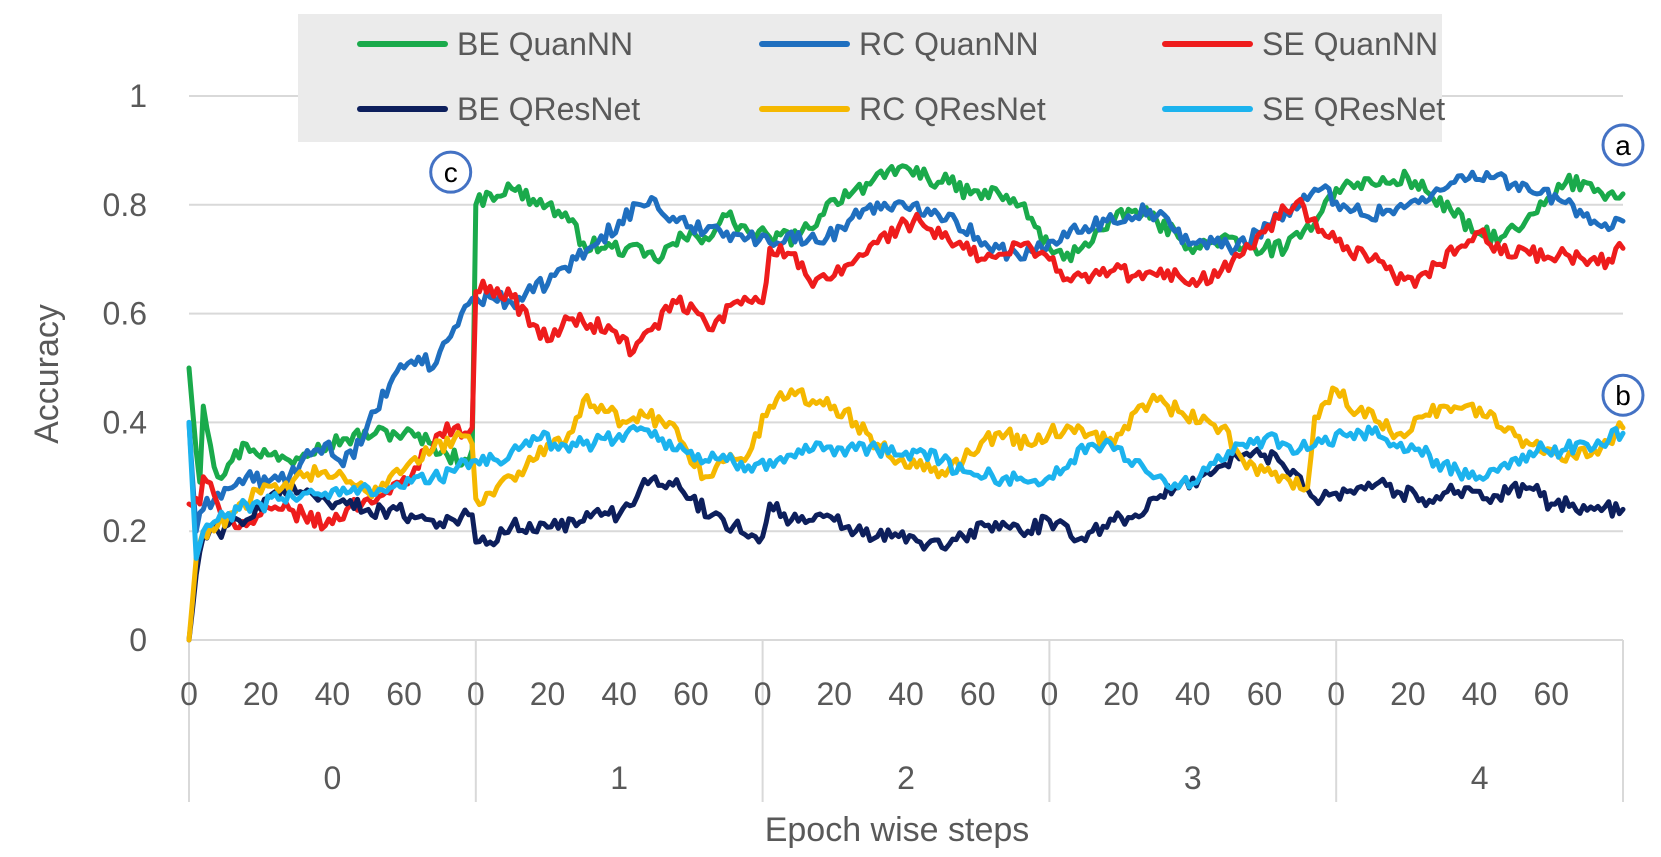 This screenshot has height=857, width=1661. Describe the element at coordinates (47, 374) in the screenshot. I see `y-axis-title: Accuracy` at that location.